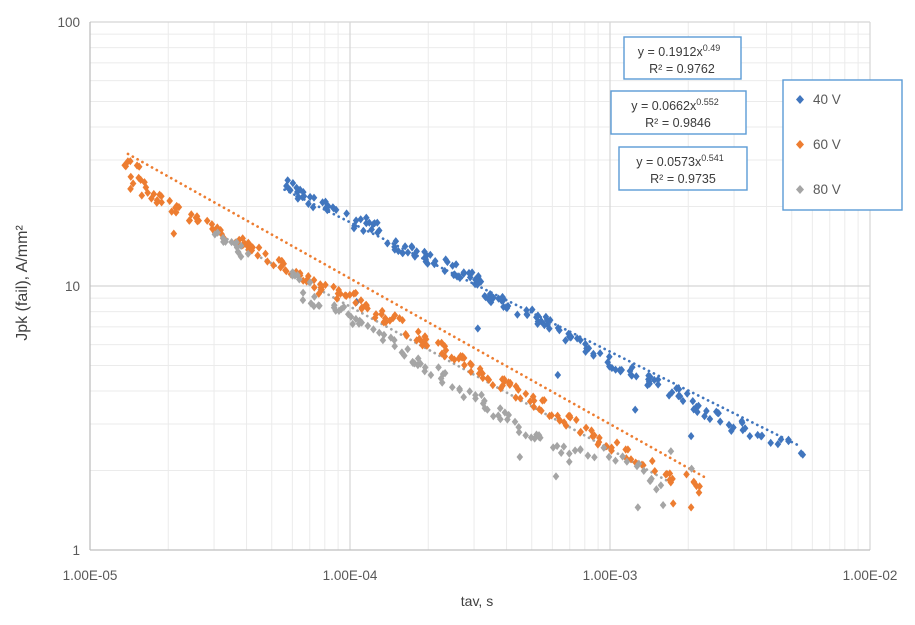 This screenshot has height=625, width=915. Describe the element at coordinates (610, 575) in the screenshot. I see `x-tick-1e-3: 1.00E-03` at that location.